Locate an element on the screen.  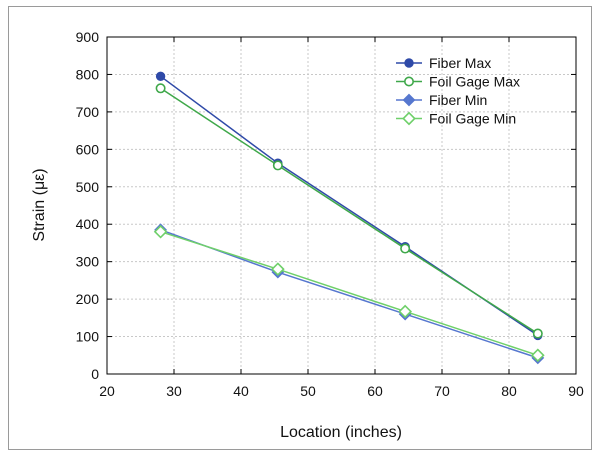
legend-item-fiber-max: Fiber Max is located at coordinates (443, 63).